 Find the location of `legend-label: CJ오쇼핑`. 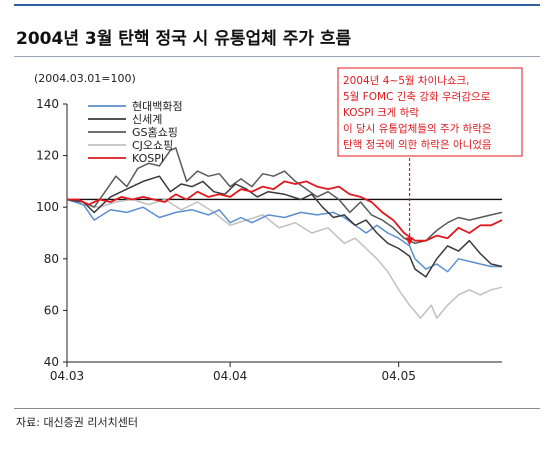

legend-label: CJ오쇼핑 is located at coordinates (152, 145).